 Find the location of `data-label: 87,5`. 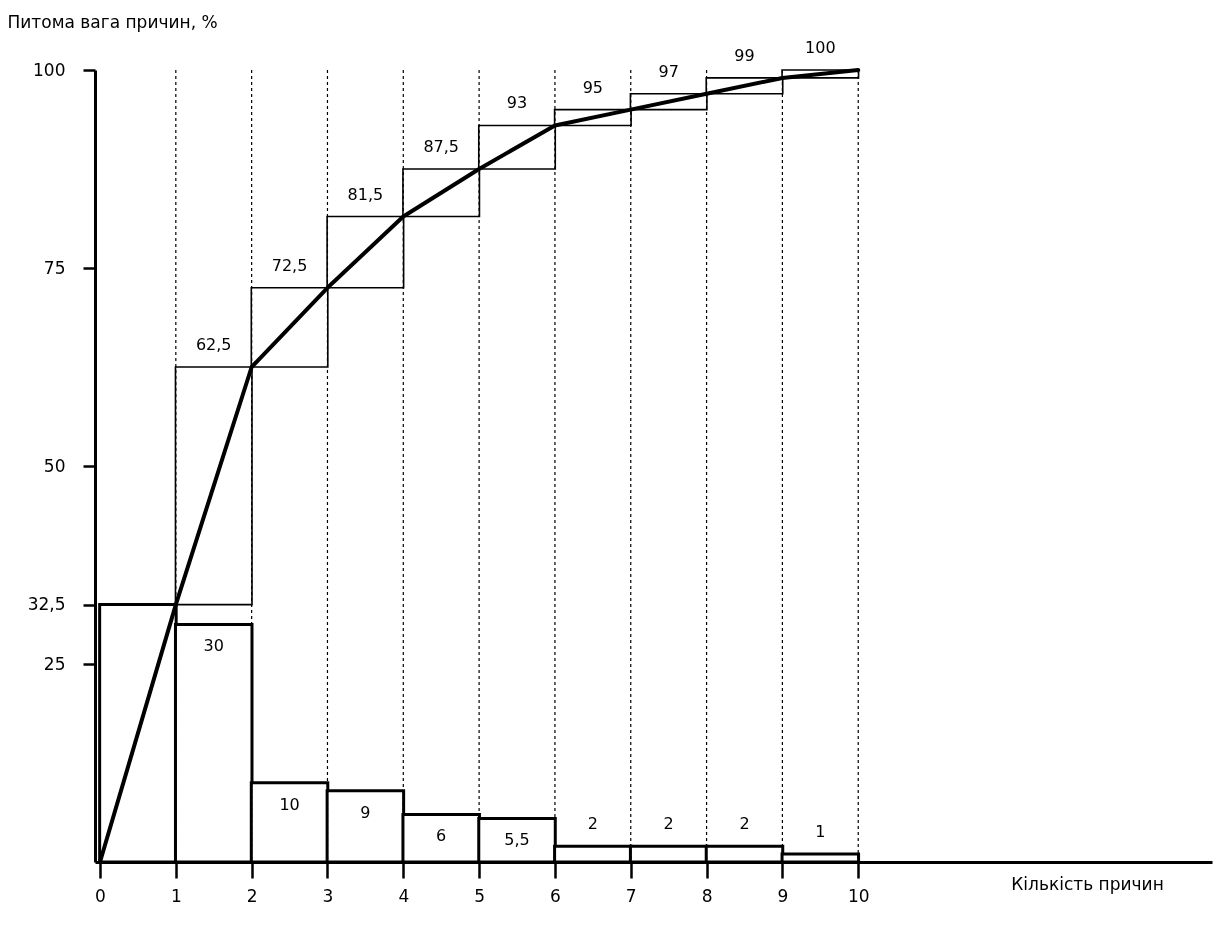

data-label: 87,5 is located at coordinates (441, 146).